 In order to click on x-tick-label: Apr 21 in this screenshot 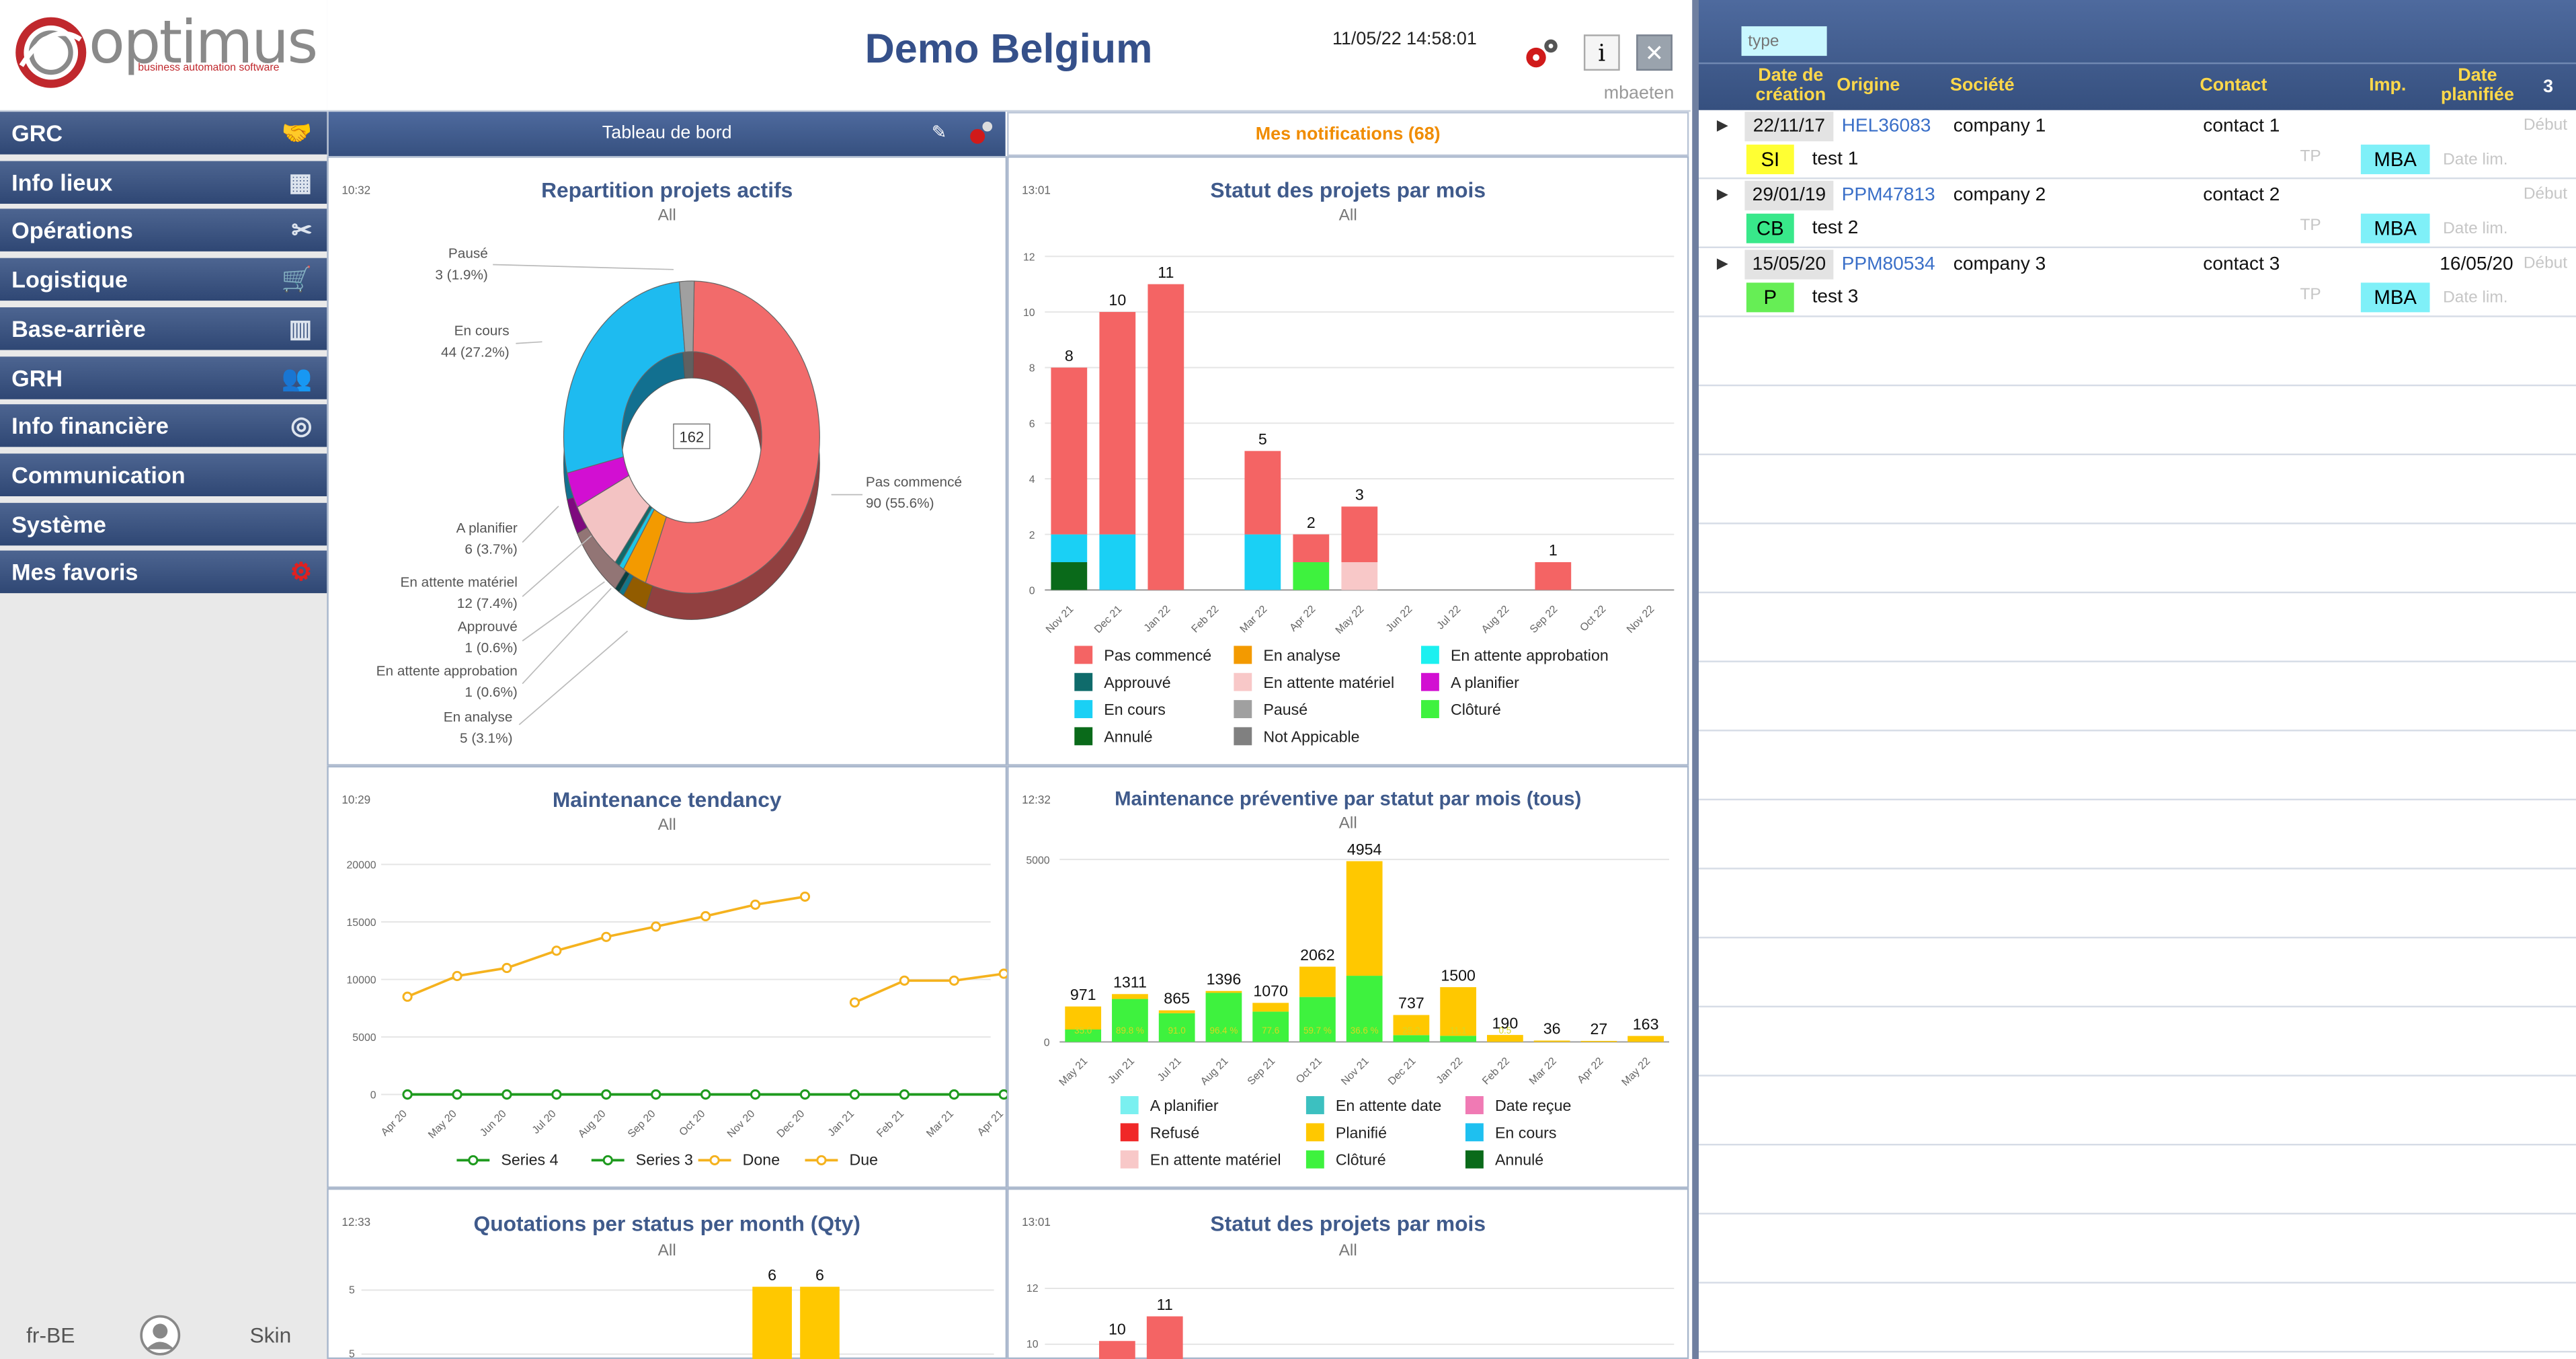, I will do `click(990, 1123)`.